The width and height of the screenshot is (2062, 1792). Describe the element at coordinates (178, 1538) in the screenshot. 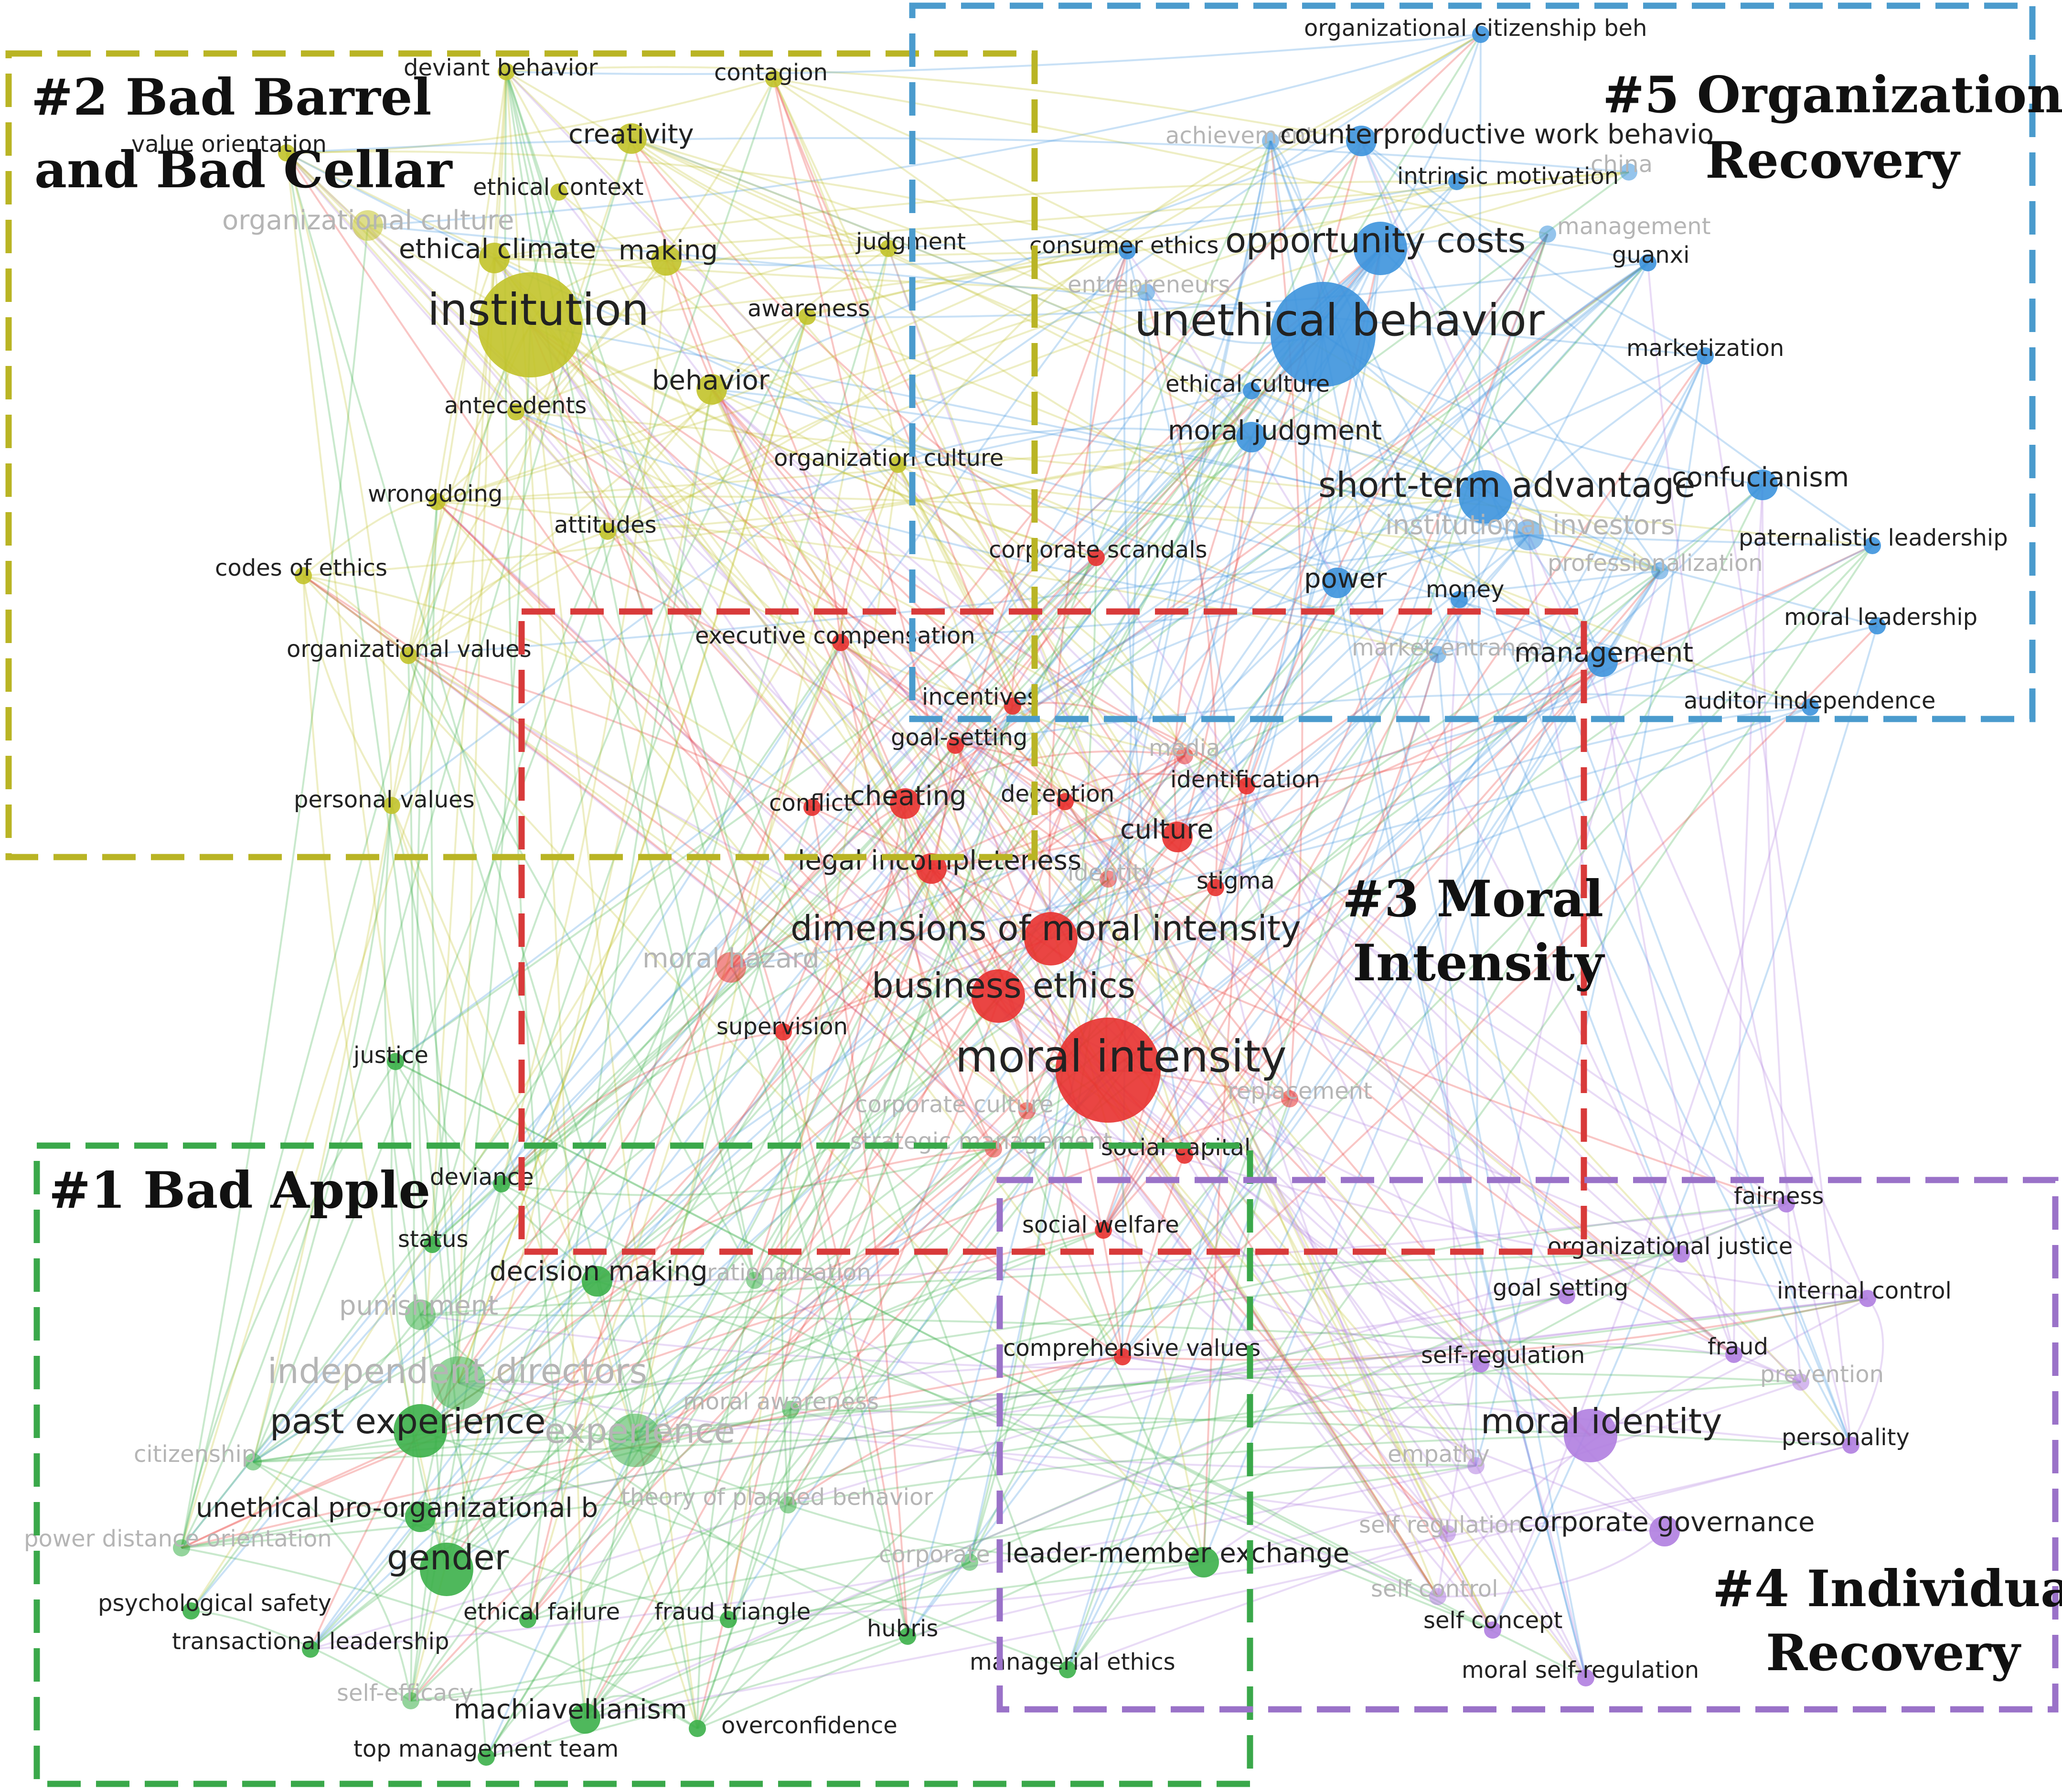

I see `node-label-power-distance-orientation: power distance orientation` at that location.